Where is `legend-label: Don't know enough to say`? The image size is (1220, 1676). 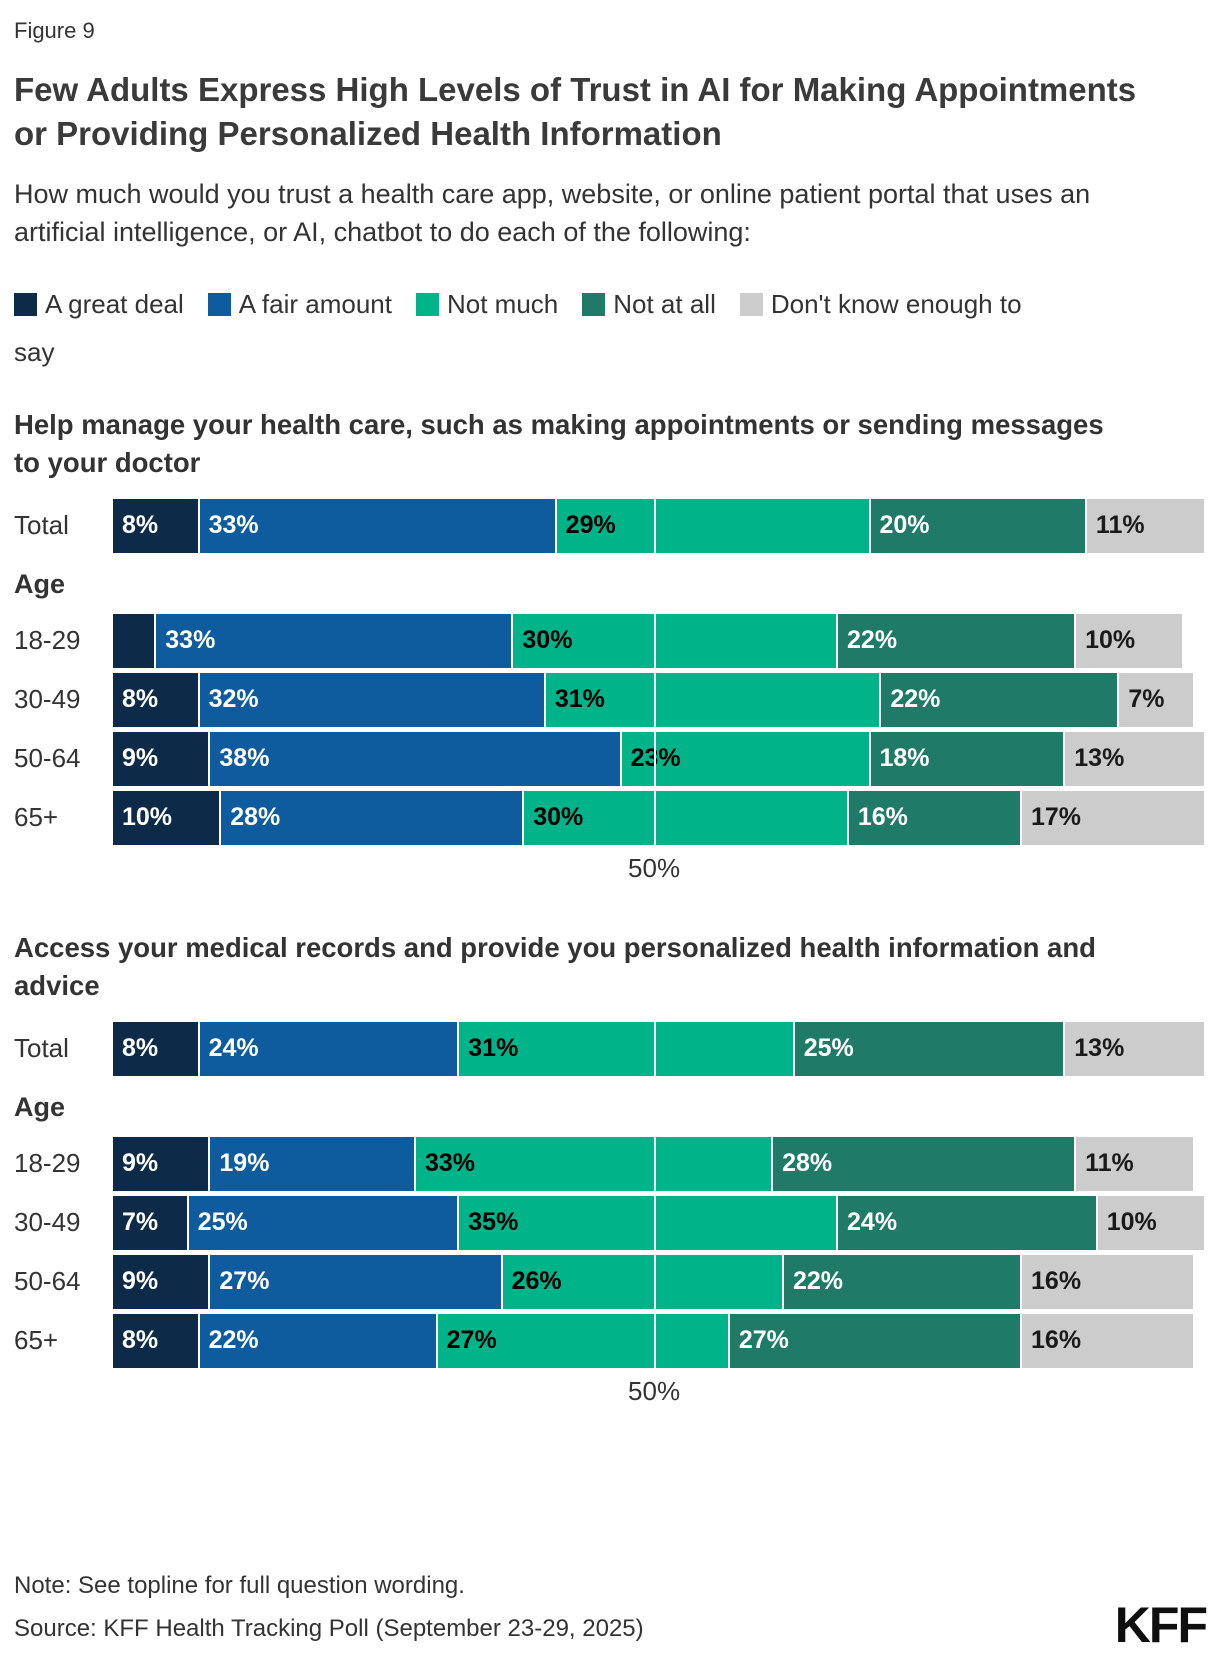
legend-label: Don't know enough to say is located at coordinates (518, 327).